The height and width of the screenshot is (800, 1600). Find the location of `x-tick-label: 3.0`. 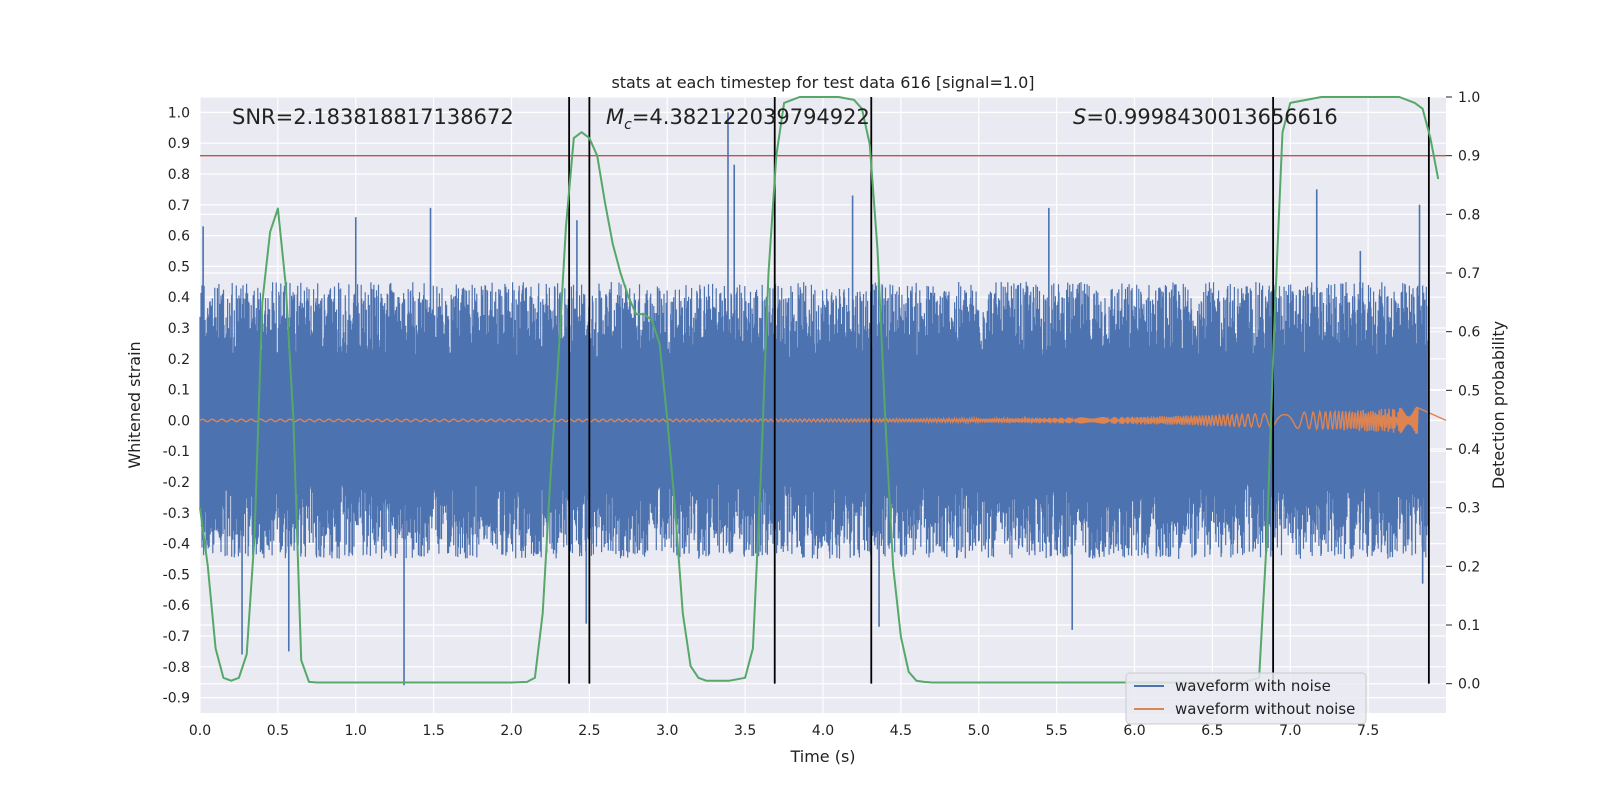

x-tick-label: 3.0 is located at coordinates (667, 731).